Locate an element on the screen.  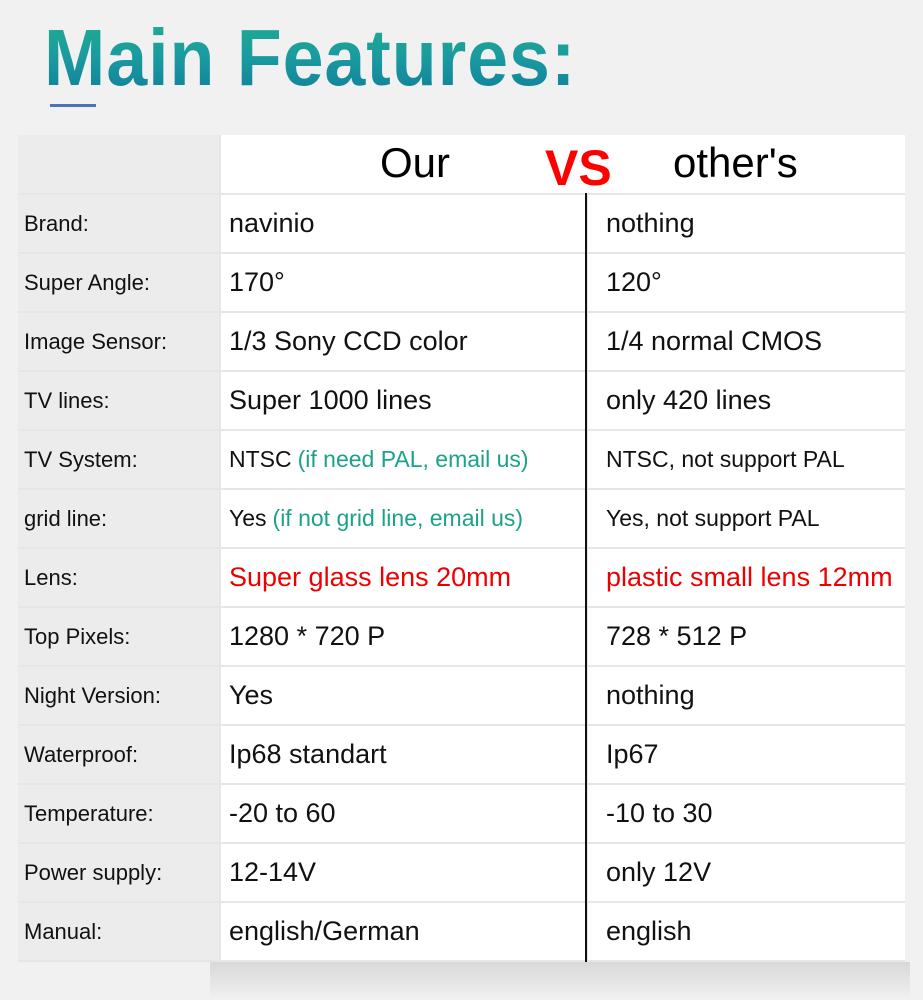
table-row: Brand: navinio nothing is located at coordinates (461, 223).